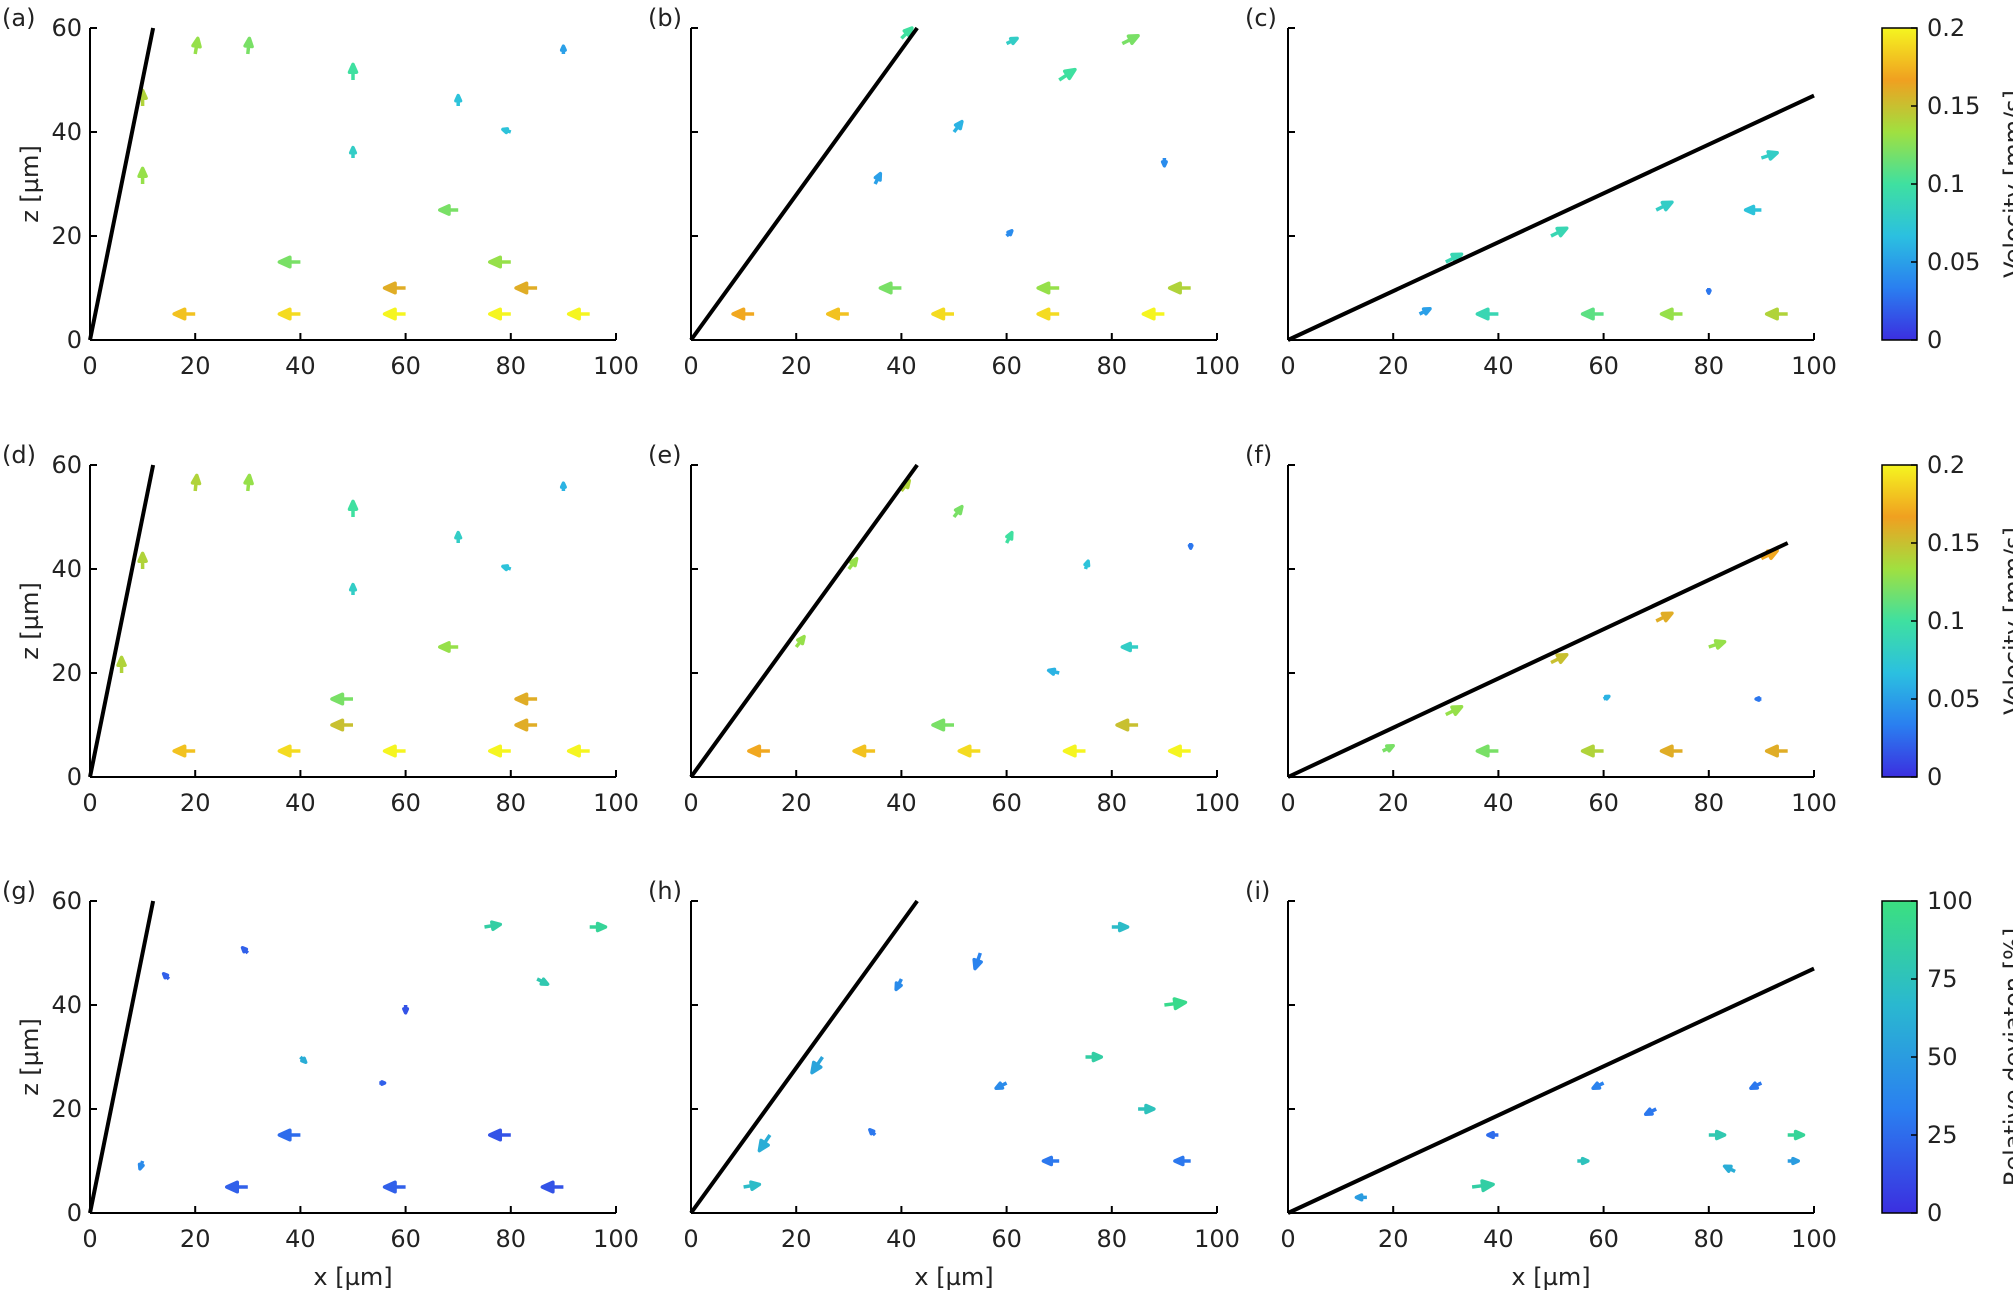 The image size is (2013, 1309). What do you see at coordinates (1538, 660) in the screenshot?
I see `wall-line` at bounding box center [1538, 660].